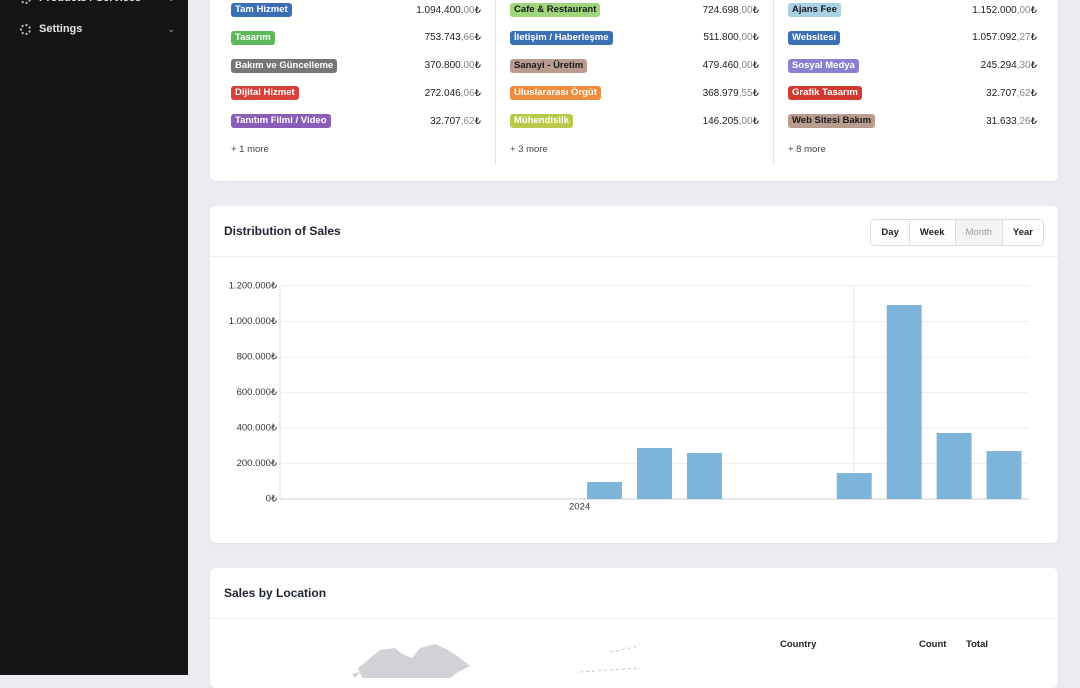 The image size is (1080, 688). Describe the element at coordinates (912, 66) in the screenshot. I see `summary-row: Sosyal Medya 245.294,30₺` at that location.